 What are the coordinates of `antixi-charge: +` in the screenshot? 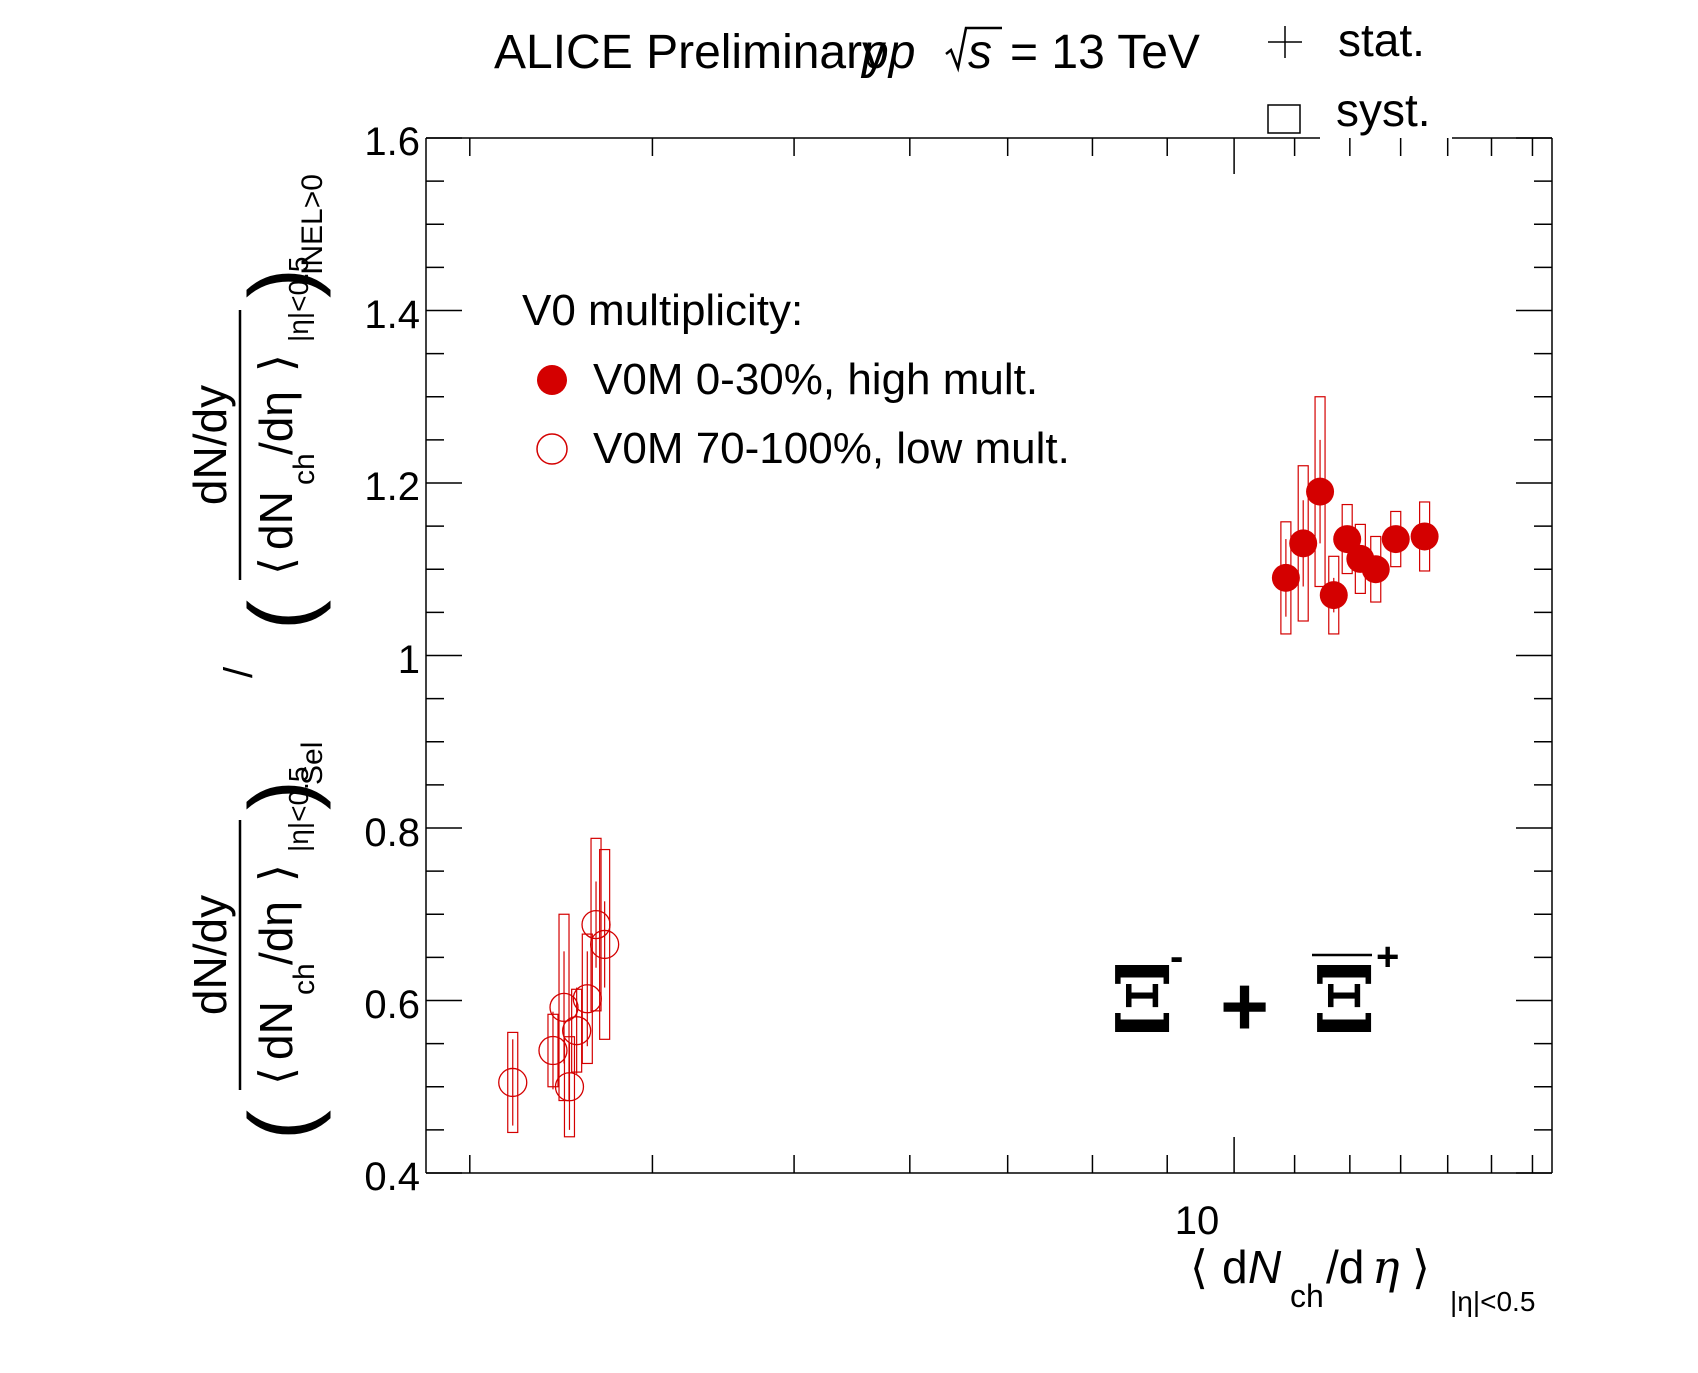 It's located at (1387, 957).